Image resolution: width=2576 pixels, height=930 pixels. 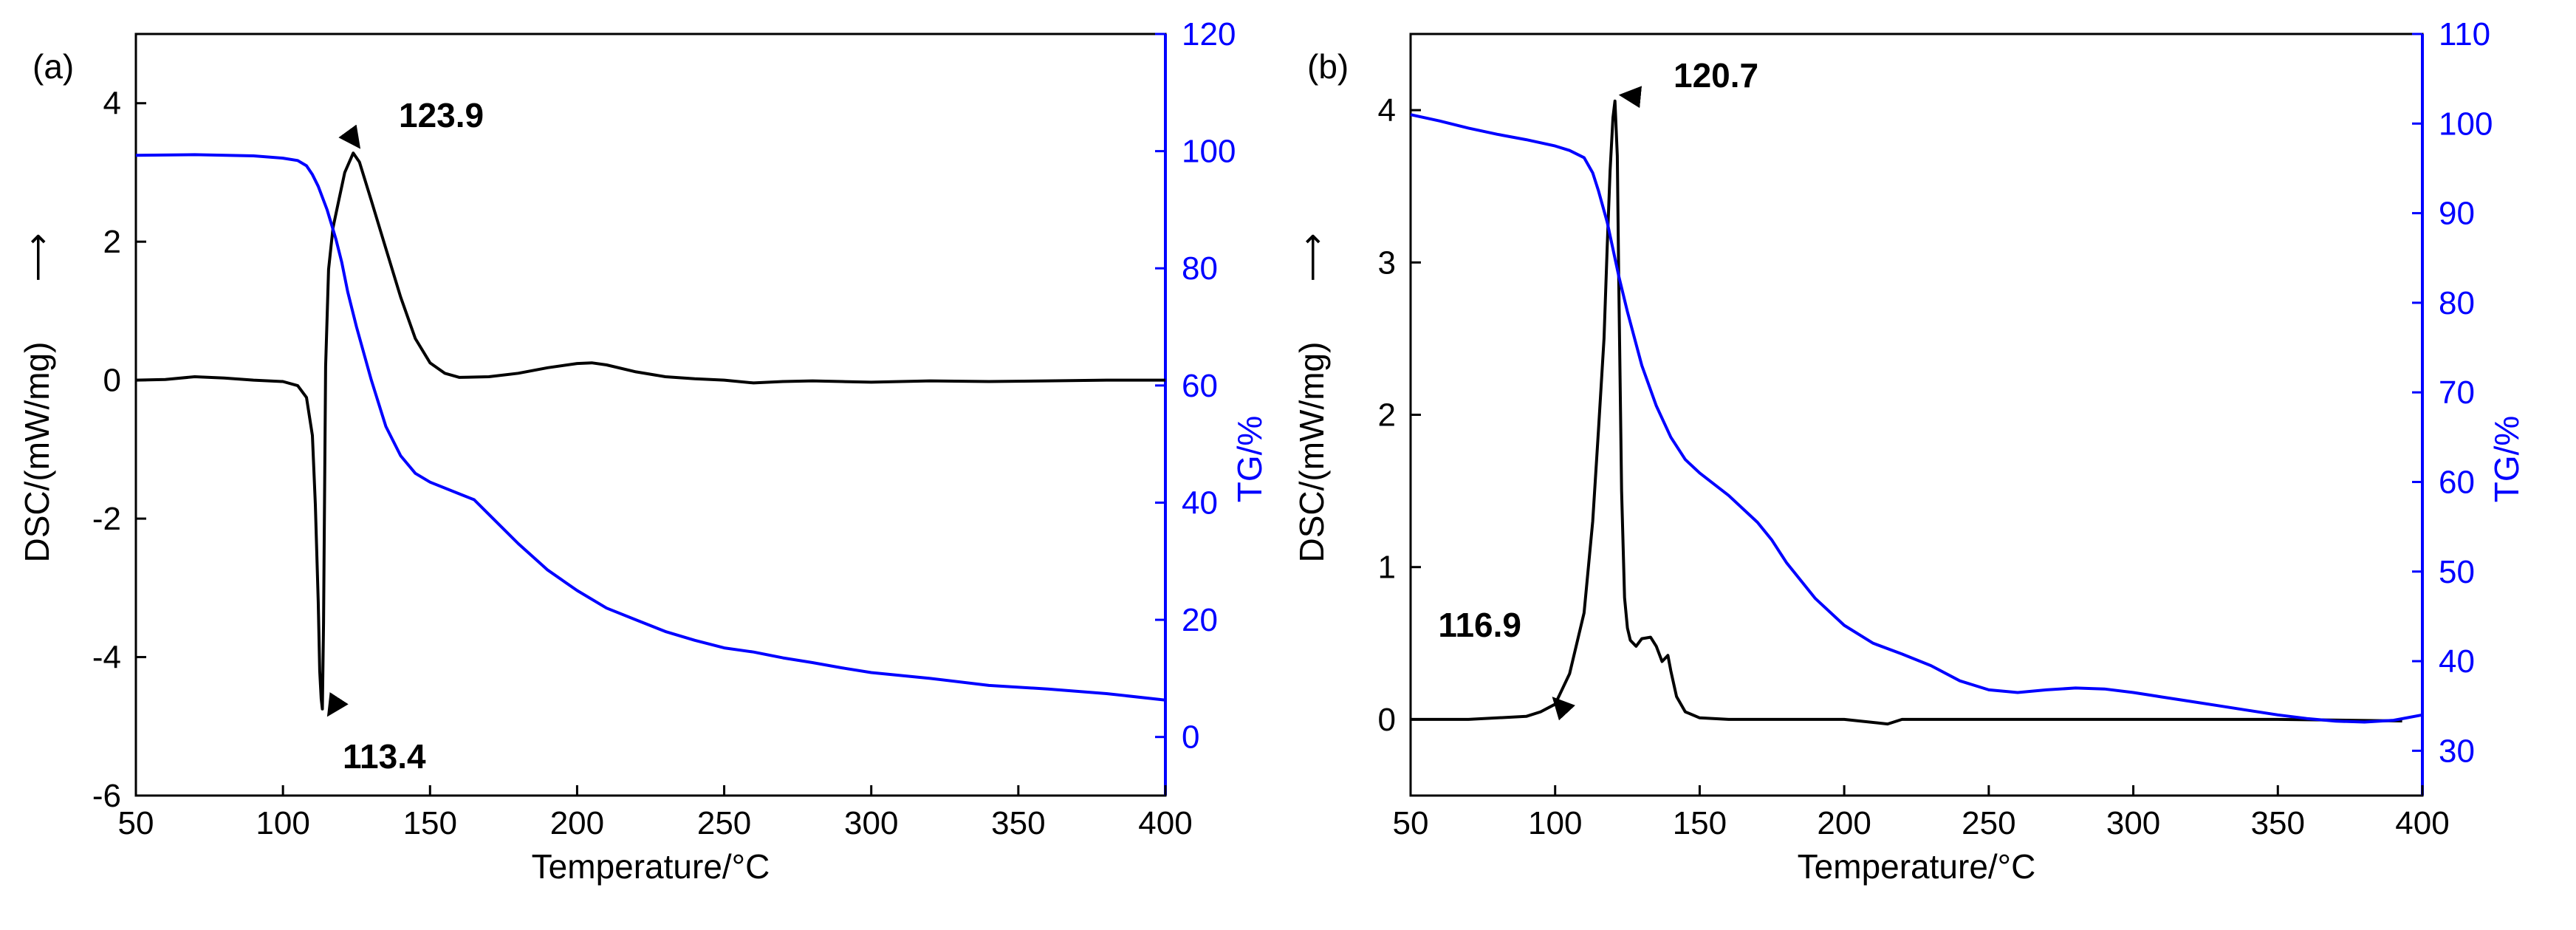 I want to click on y-right-tick-label: 90, so click(x=2457, y=214).